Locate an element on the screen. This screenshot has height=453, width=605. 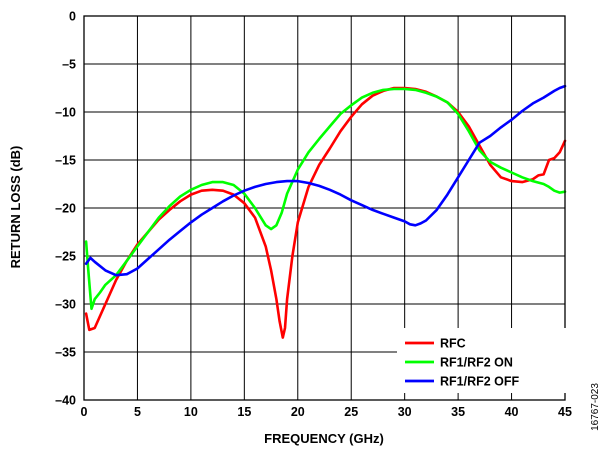
x-tick-label: 40 is located at coordinates (512, 412).